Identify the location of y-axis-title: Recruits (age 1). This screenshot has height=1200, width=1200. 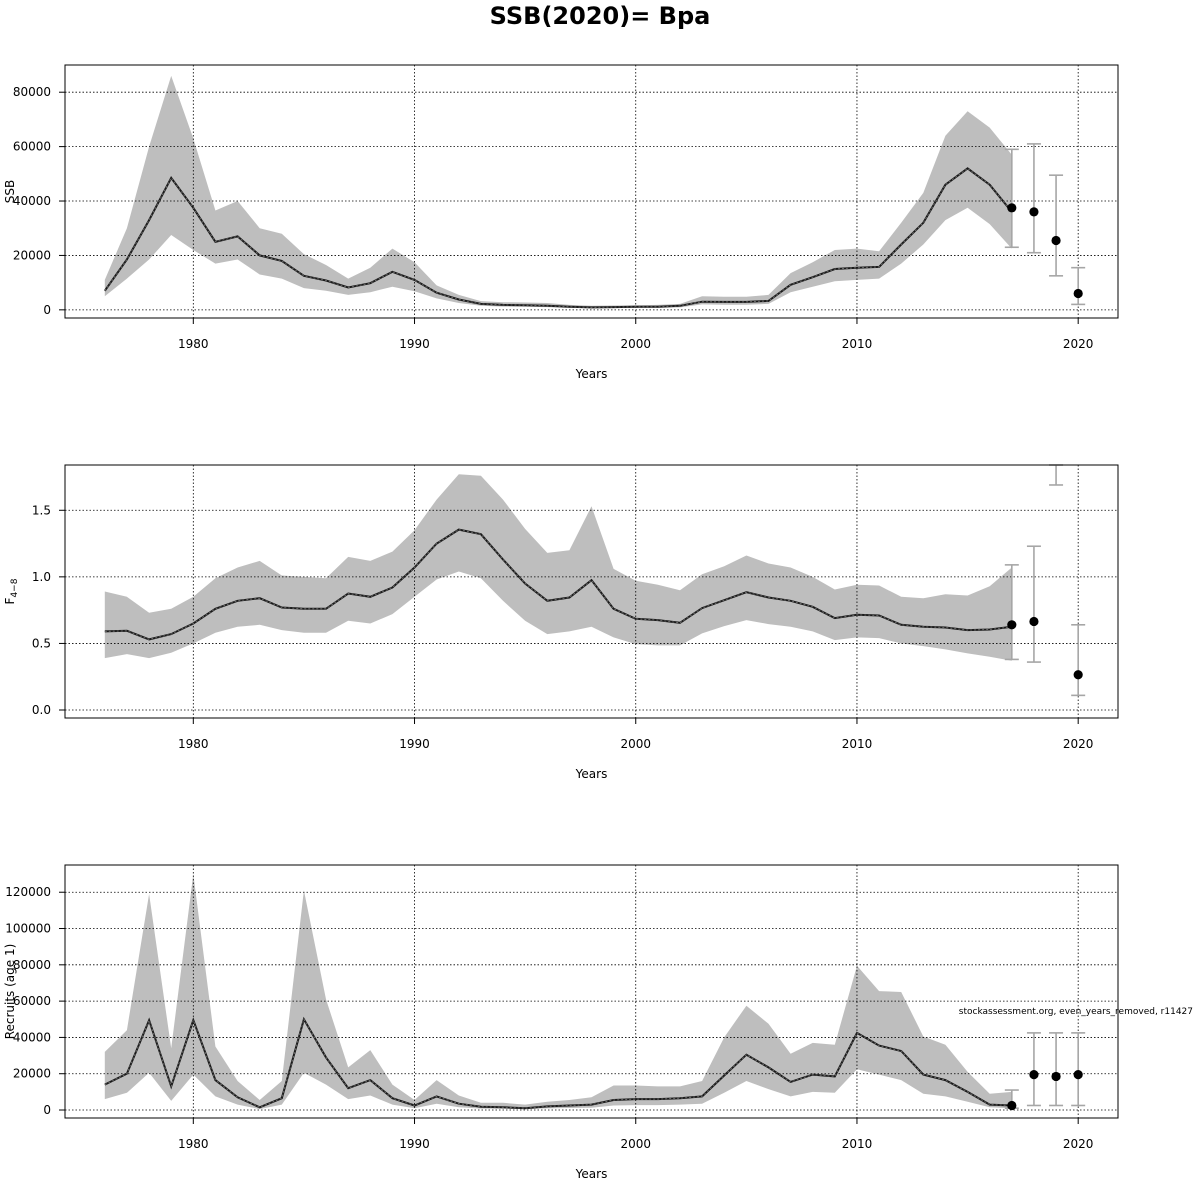
(10, 992).